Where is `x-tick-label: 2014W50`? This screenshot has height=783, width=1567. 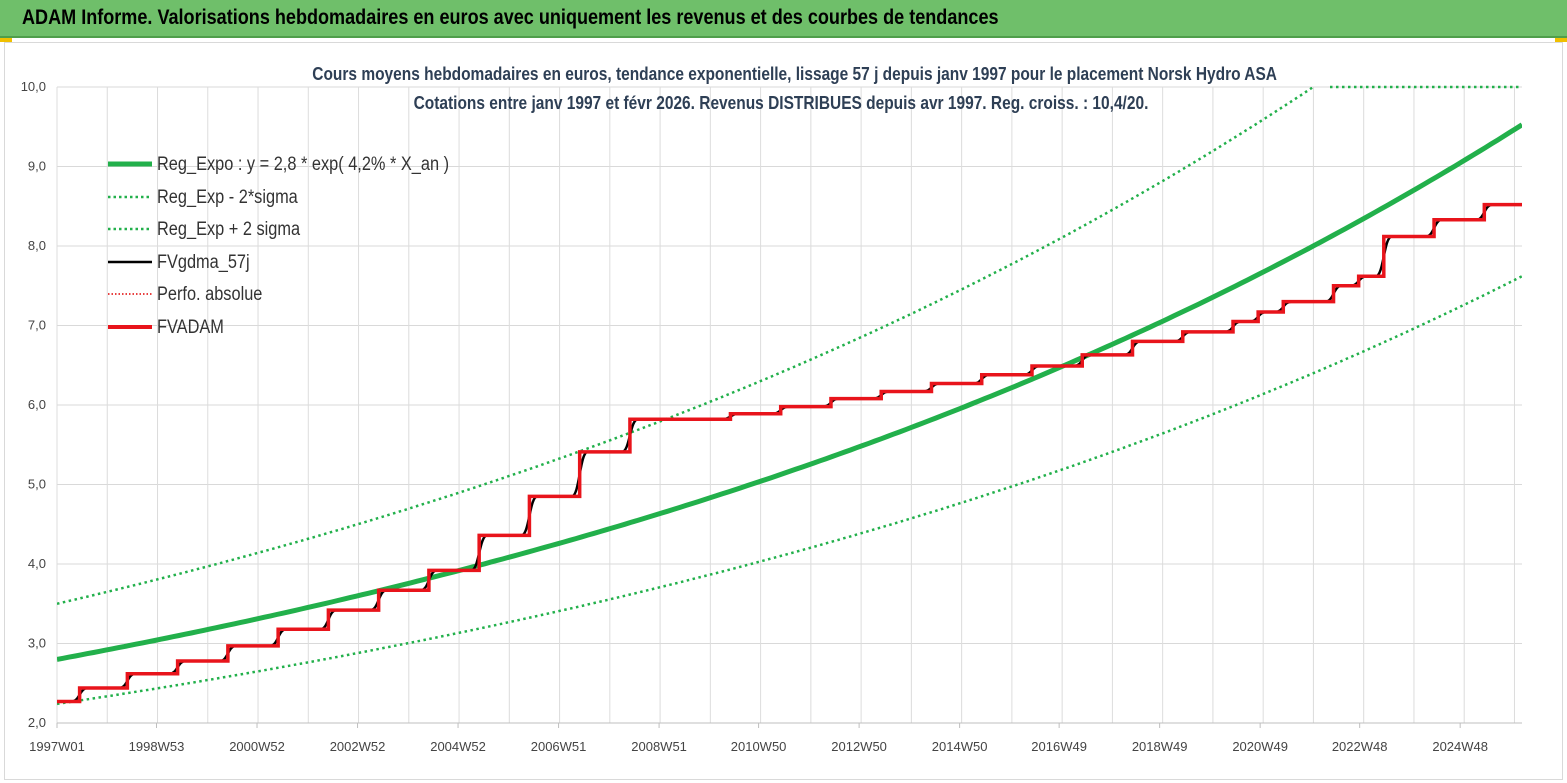
x-tick-label: 2014W50 is located at coordinates (960, 746).